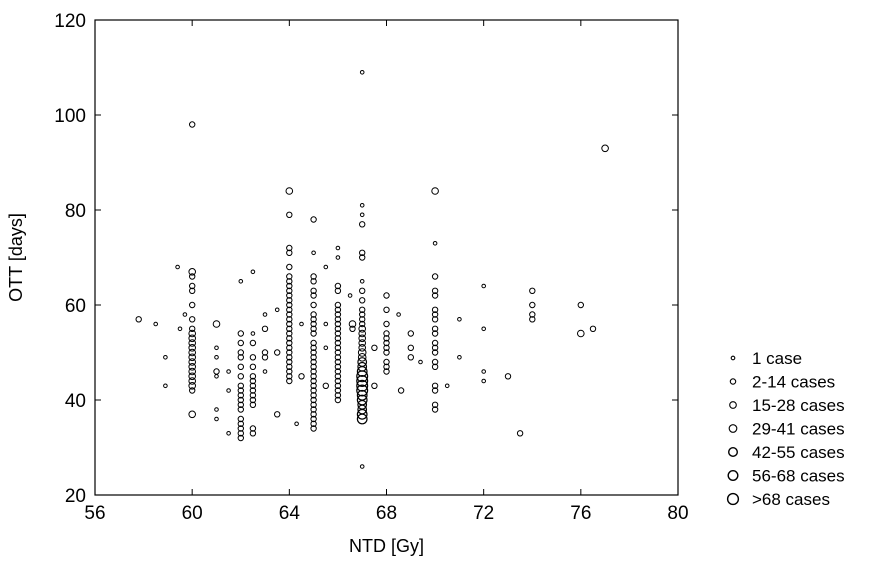 This screenshot has width=887, height=570. I want to click on x-tick-label: 76, so click(580, 513).